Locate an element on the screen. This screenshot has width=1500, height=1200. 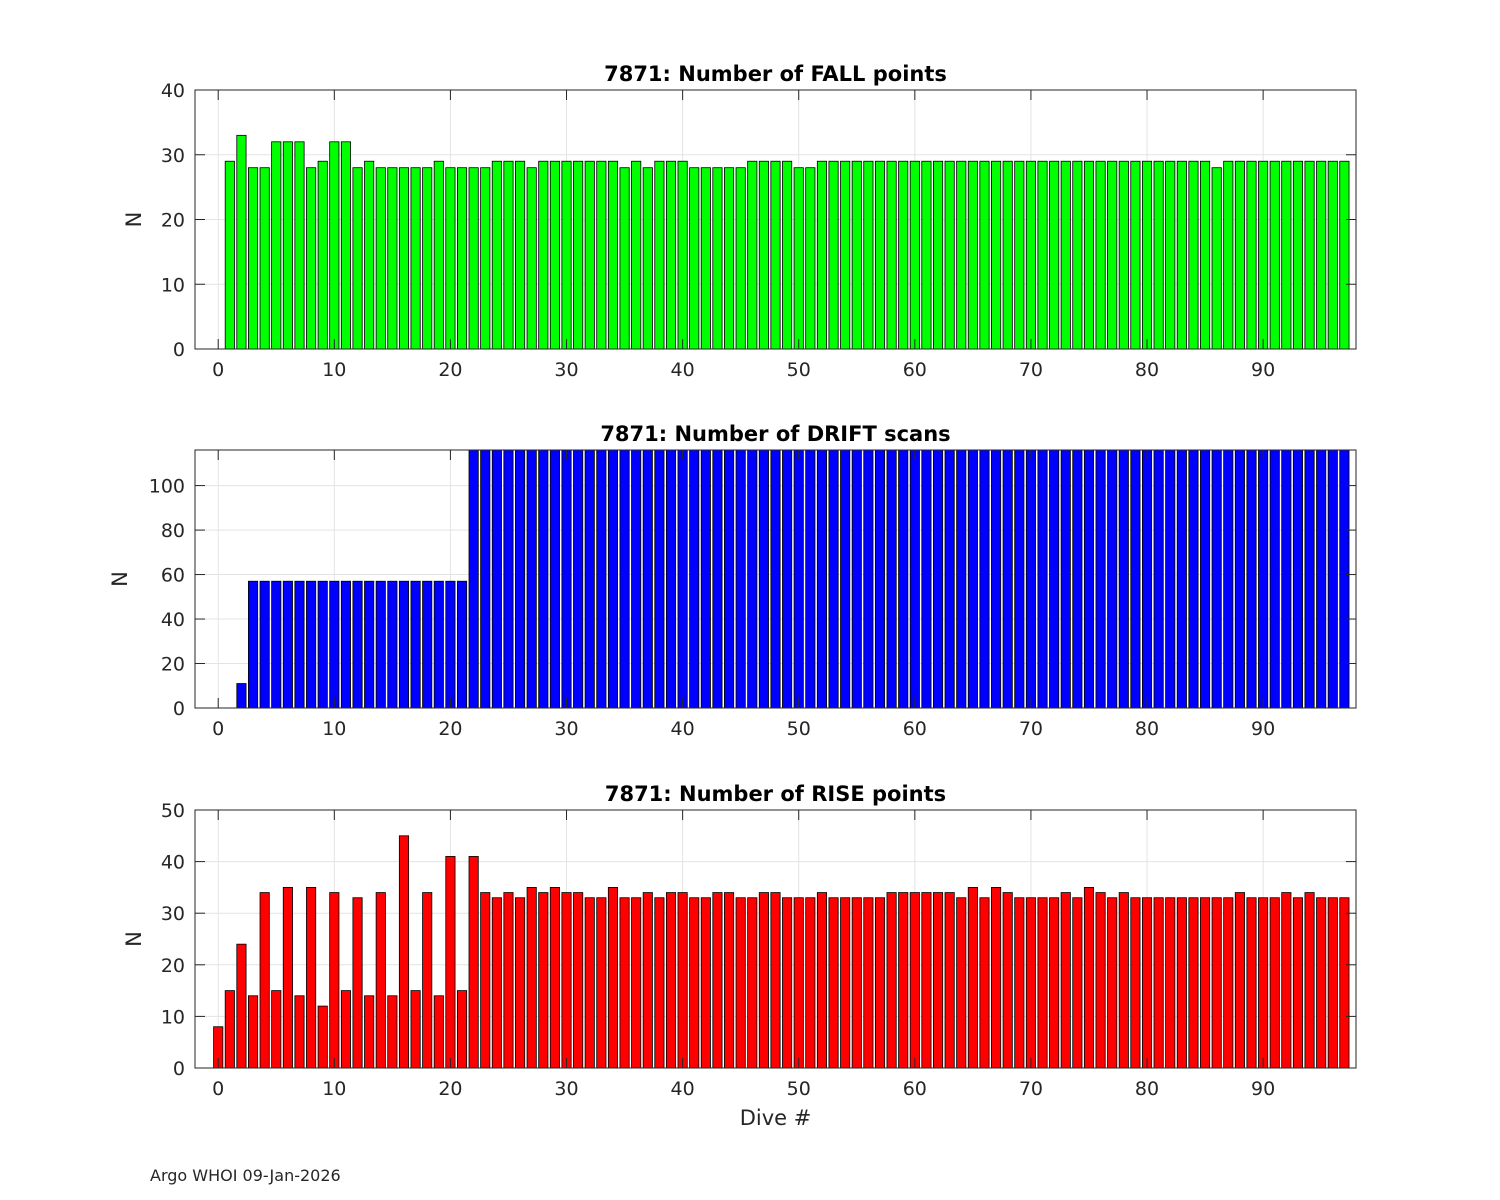
chart-title: 7871: Number of DRIFT scans is located at coordinates (775, 434).